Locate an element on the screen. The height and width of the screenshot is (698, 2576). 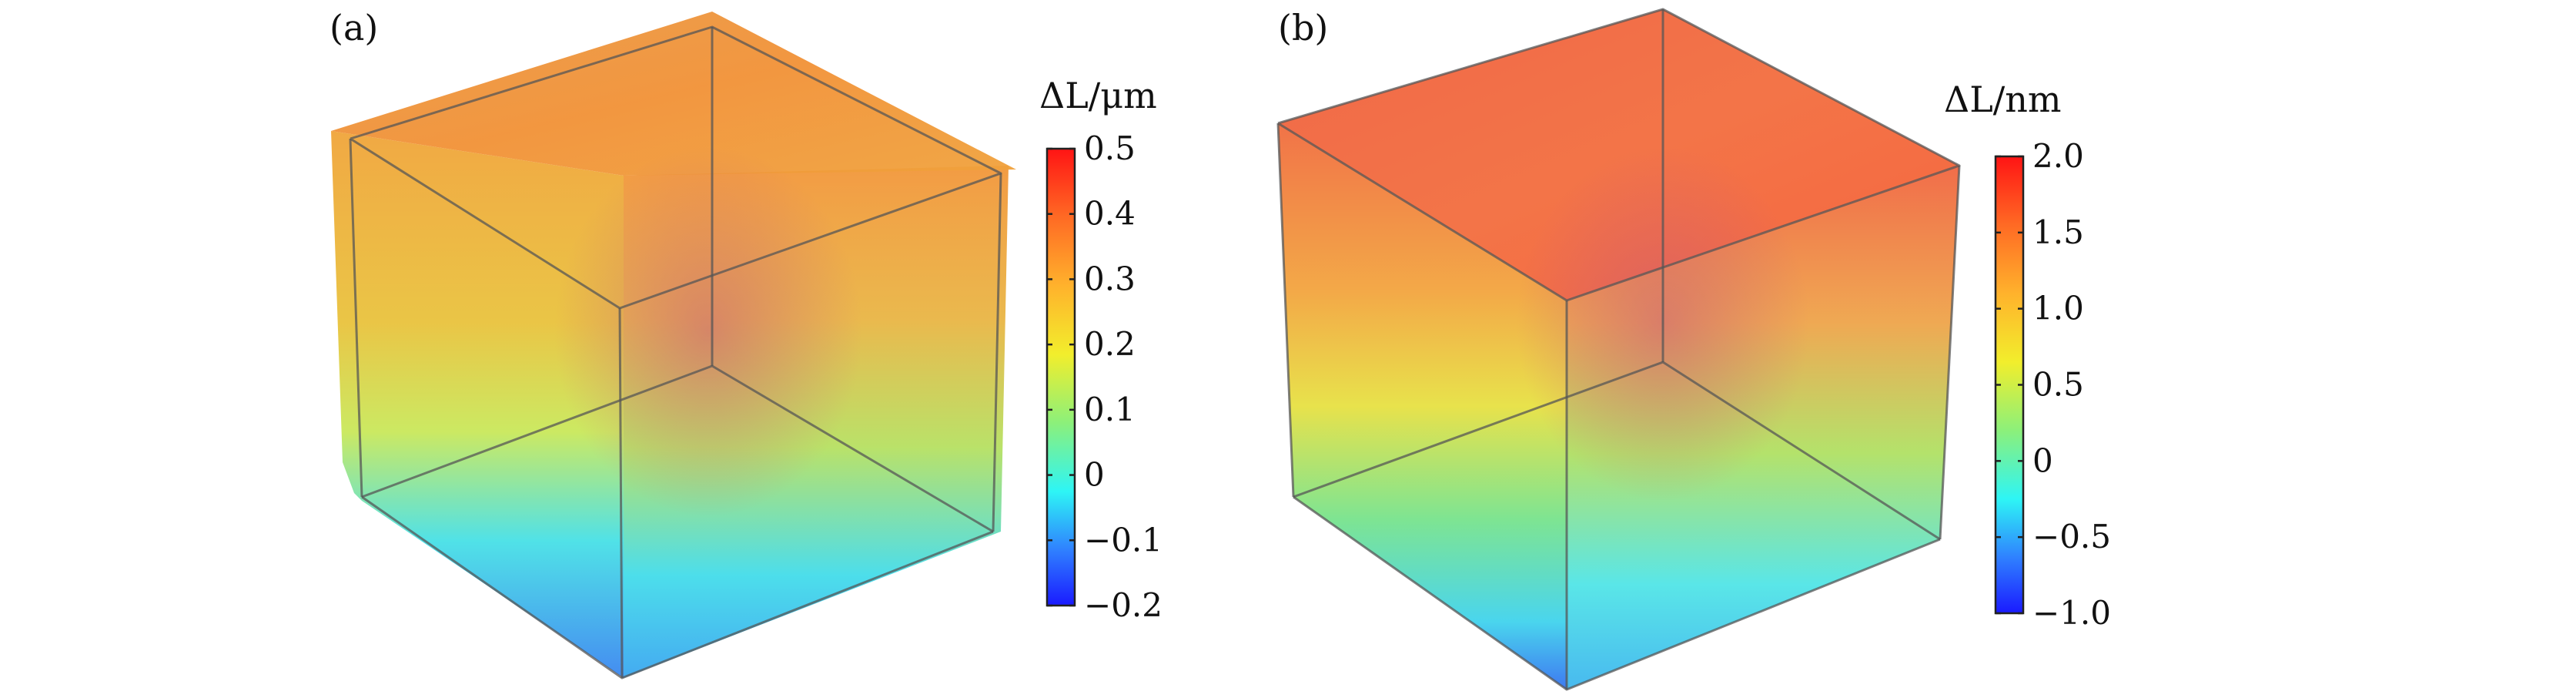
colorbar-a-ticks: 0.5 0.4 0.3 0.2 0.1 0 −0.1 −0.2 is located at coordinates (1105, 377).